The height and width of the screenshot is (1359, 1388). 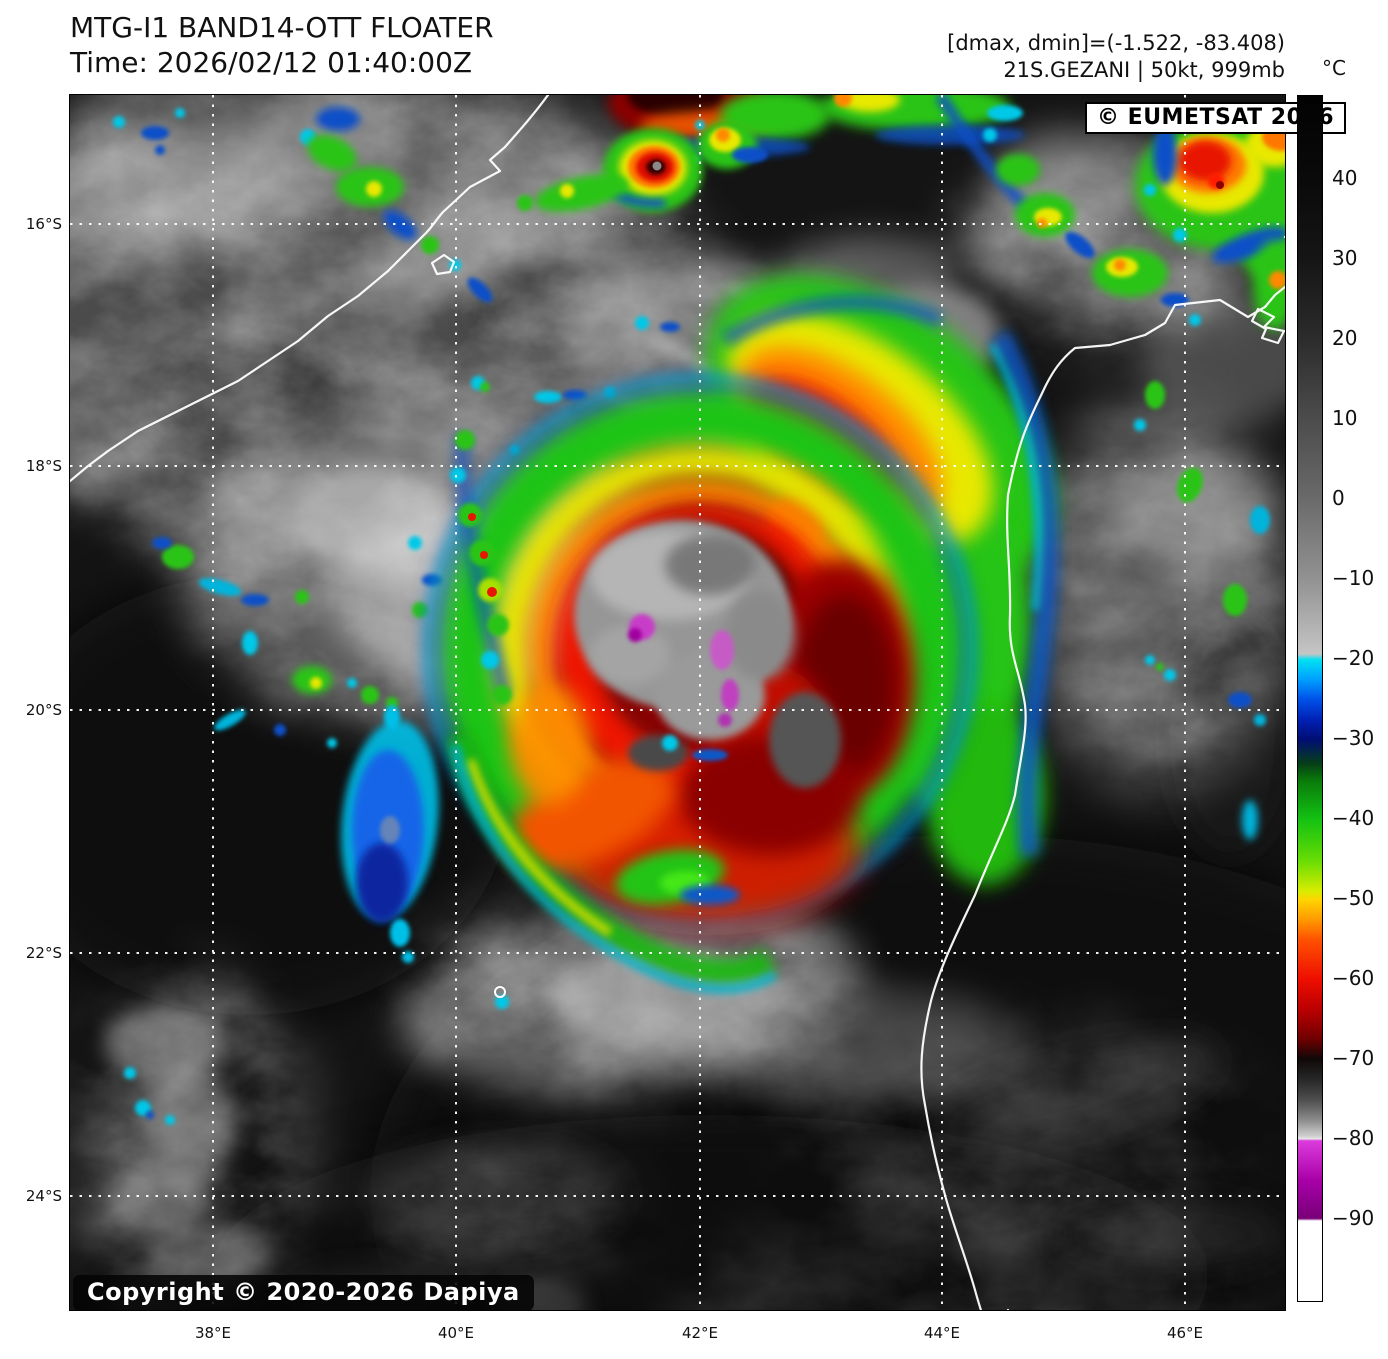 I want to click on colorbar-tick: −30, so click(x=1353, y=738).